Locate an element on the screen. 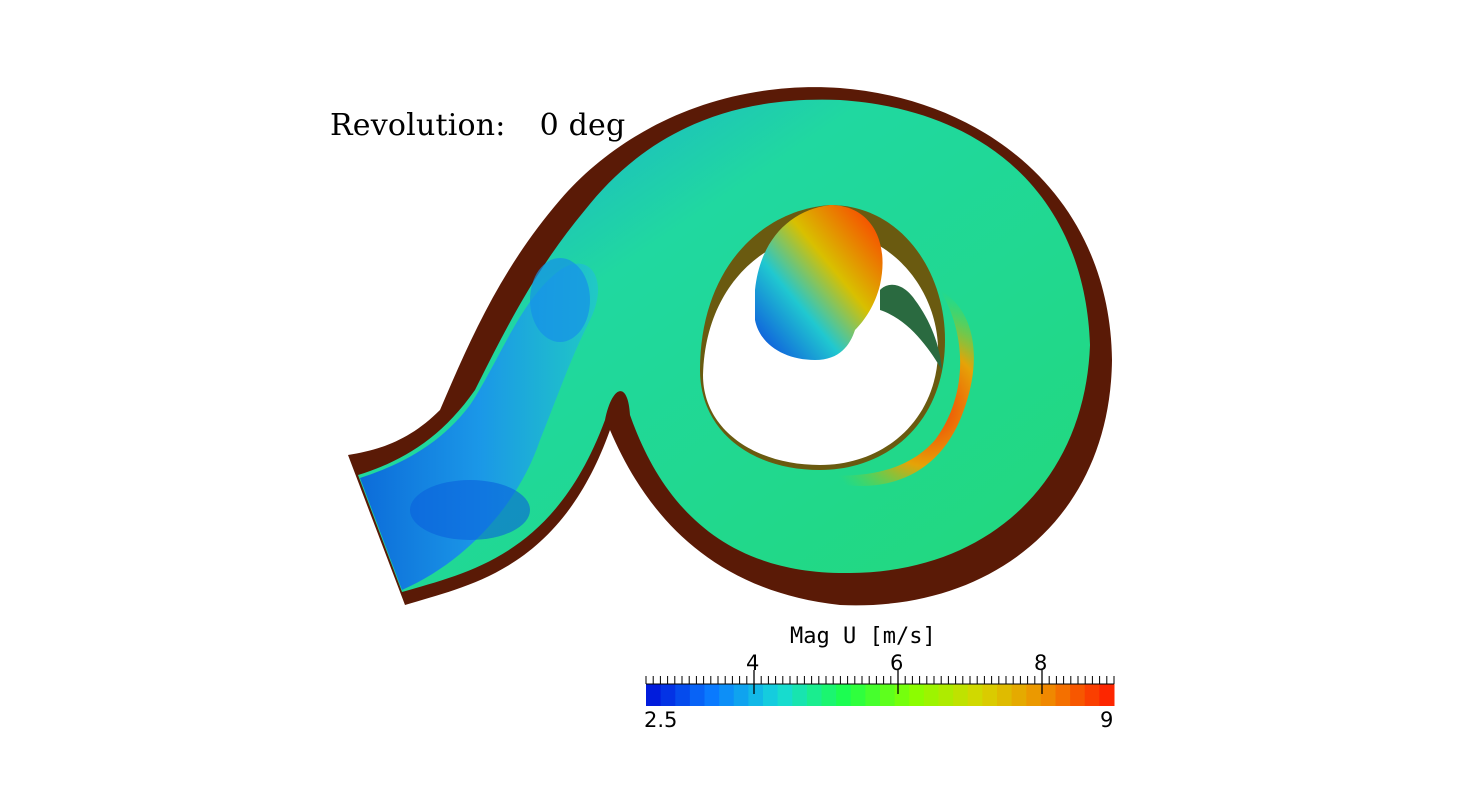 The image size is (1468, 788). colorbar-min-label: 2.5 is located at coordinates (661, 720).